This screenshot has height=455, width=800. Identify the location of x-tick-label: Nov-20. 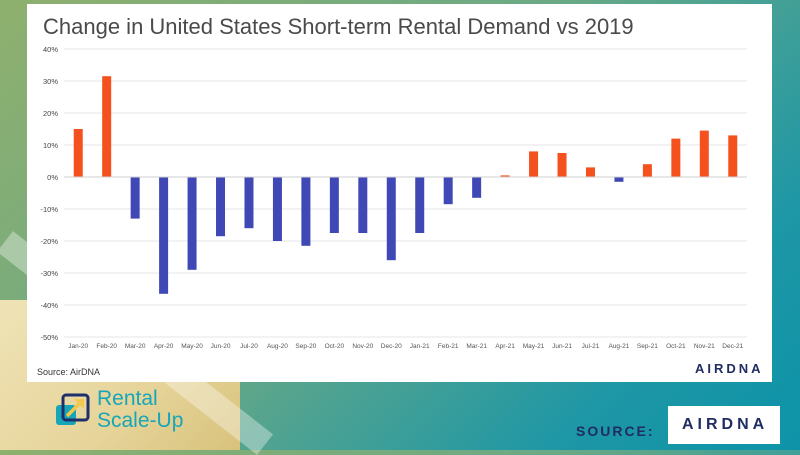
(362, 346).